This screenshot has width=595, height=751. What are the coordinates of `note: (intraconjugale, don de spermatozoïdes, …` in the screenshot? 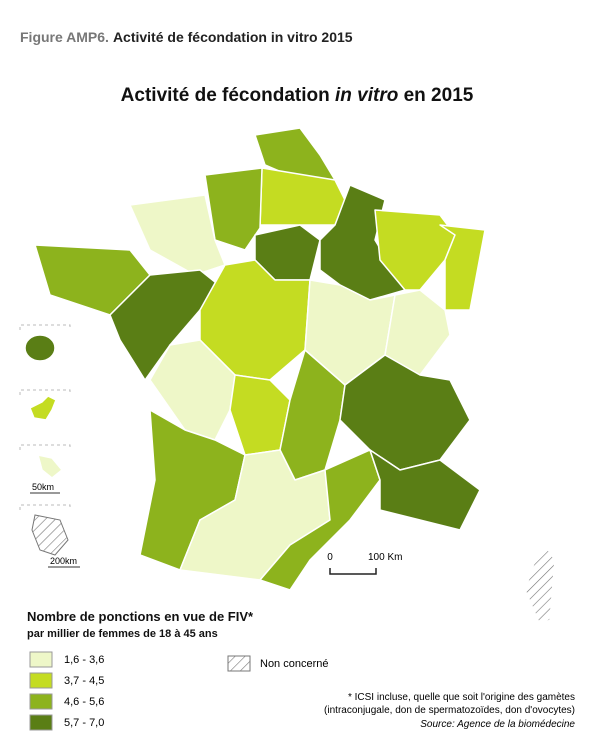 It's located at (449, 710).